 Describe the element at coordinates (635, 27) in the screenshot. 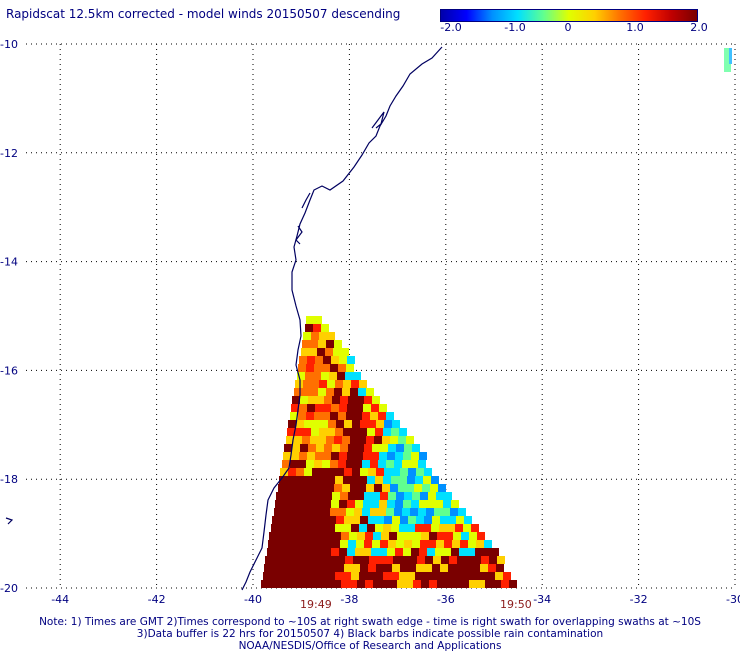

I see `colorbar-label-pos1: 1.0` at that location.